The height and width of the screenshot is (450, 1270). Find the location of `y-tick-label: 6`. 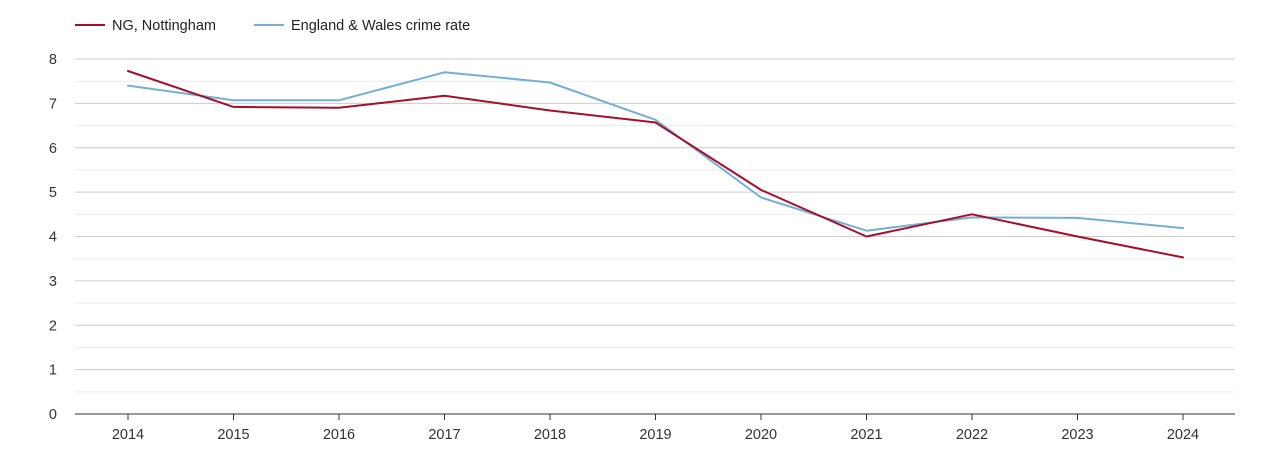

y-tick-label: 6 is located at coordinates (53, 149).